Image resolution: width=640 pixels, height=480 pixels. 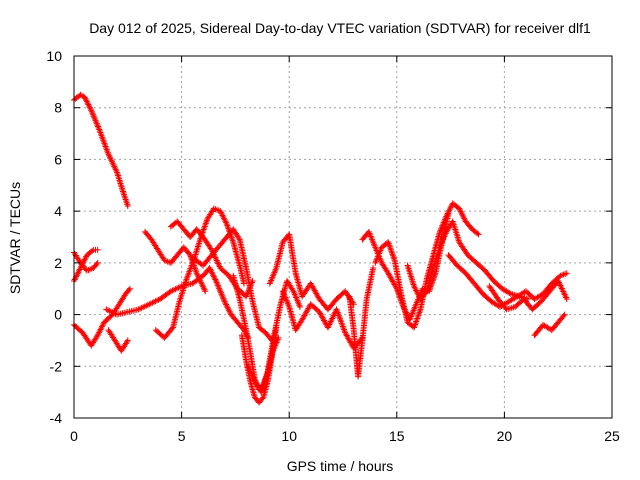 What do you see at coordinates (74, 436) in the screenshot?
I see `x-tick-label: 0` at bounding box center [74, 436].